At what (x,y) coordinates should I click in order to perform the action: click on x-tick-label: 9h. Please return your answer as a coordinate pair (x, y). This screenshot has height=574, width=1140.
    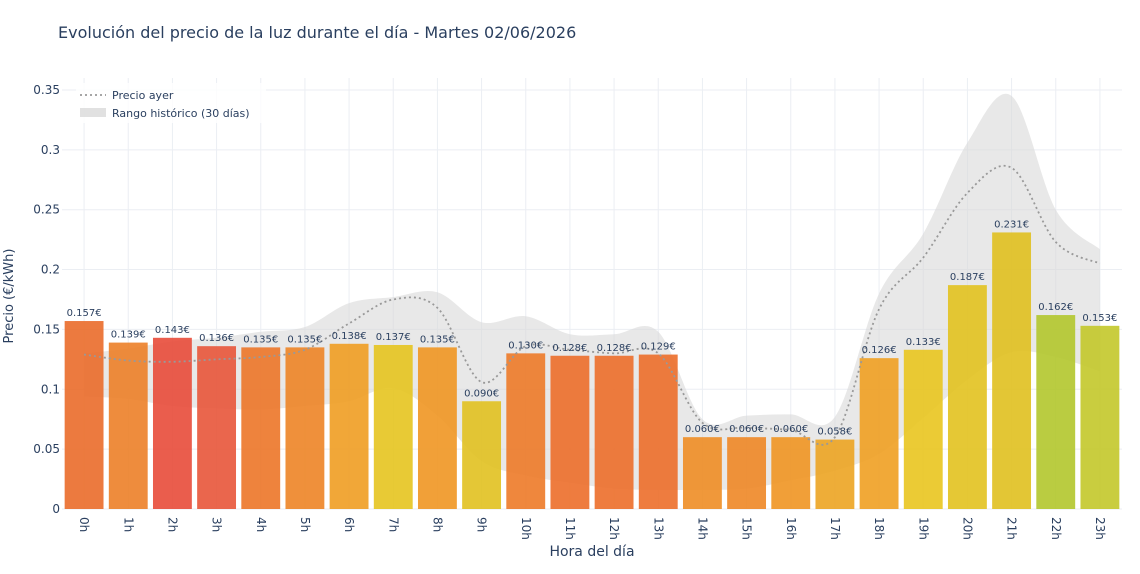
    Looking at the image, I should click on (482, 524).